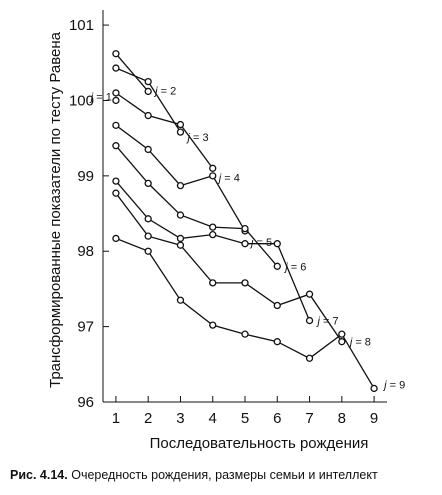 Image resolution: width=442 pixels, height=495 pixels. I want to click on y-tick-label: 98, so click(85, 251).